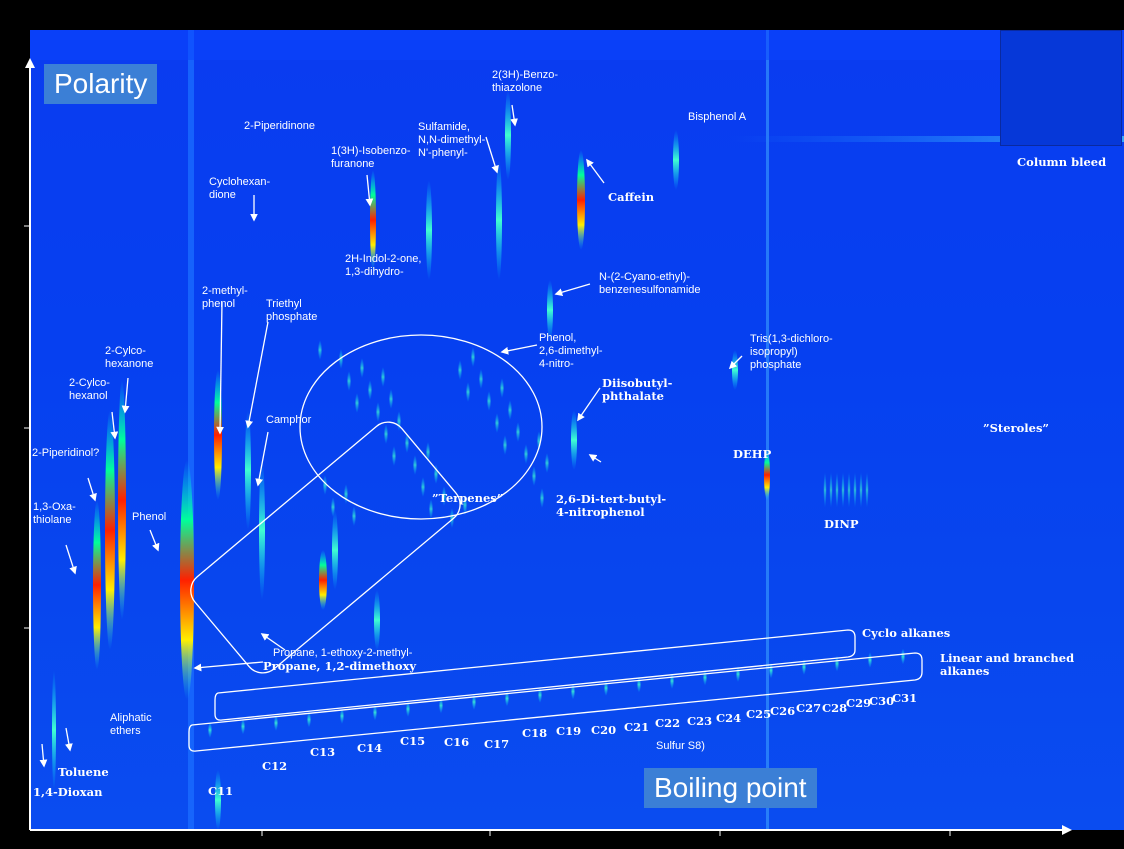 Image resolution: width=1124 pixels, height=849 pixels. What do you see at coordinates (129, 357) in the screenshot?
I see `compound-label-cyclohexanone: 2-Cylco- hexanone` at bounding box center [129, 357].